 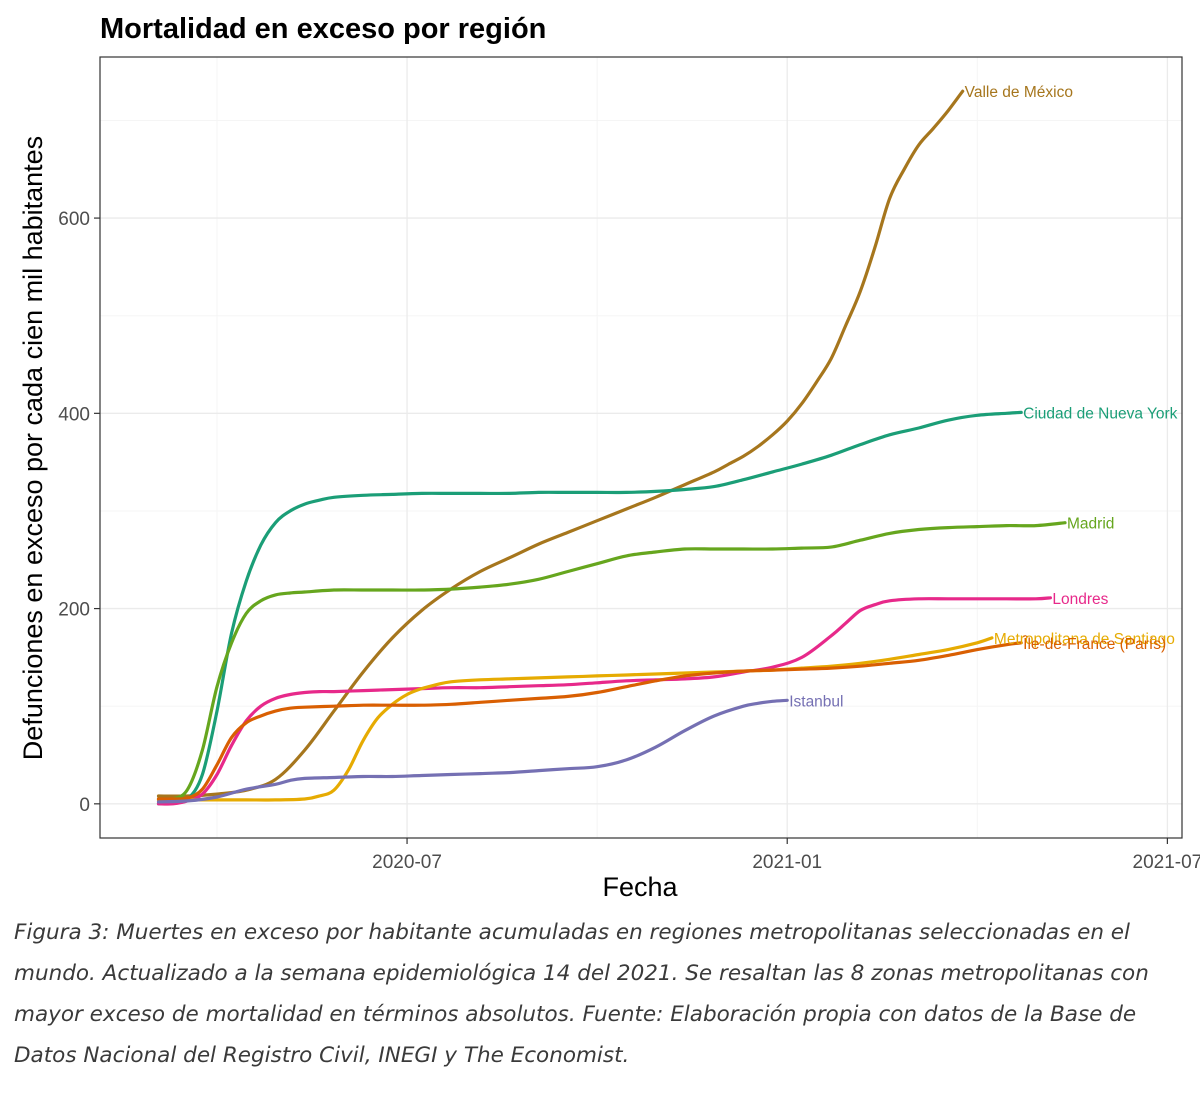 What do you see at coordinates (74, 610) in the screenshot?
I see `y-tick-label: 200` at bounding box center [74, 610].